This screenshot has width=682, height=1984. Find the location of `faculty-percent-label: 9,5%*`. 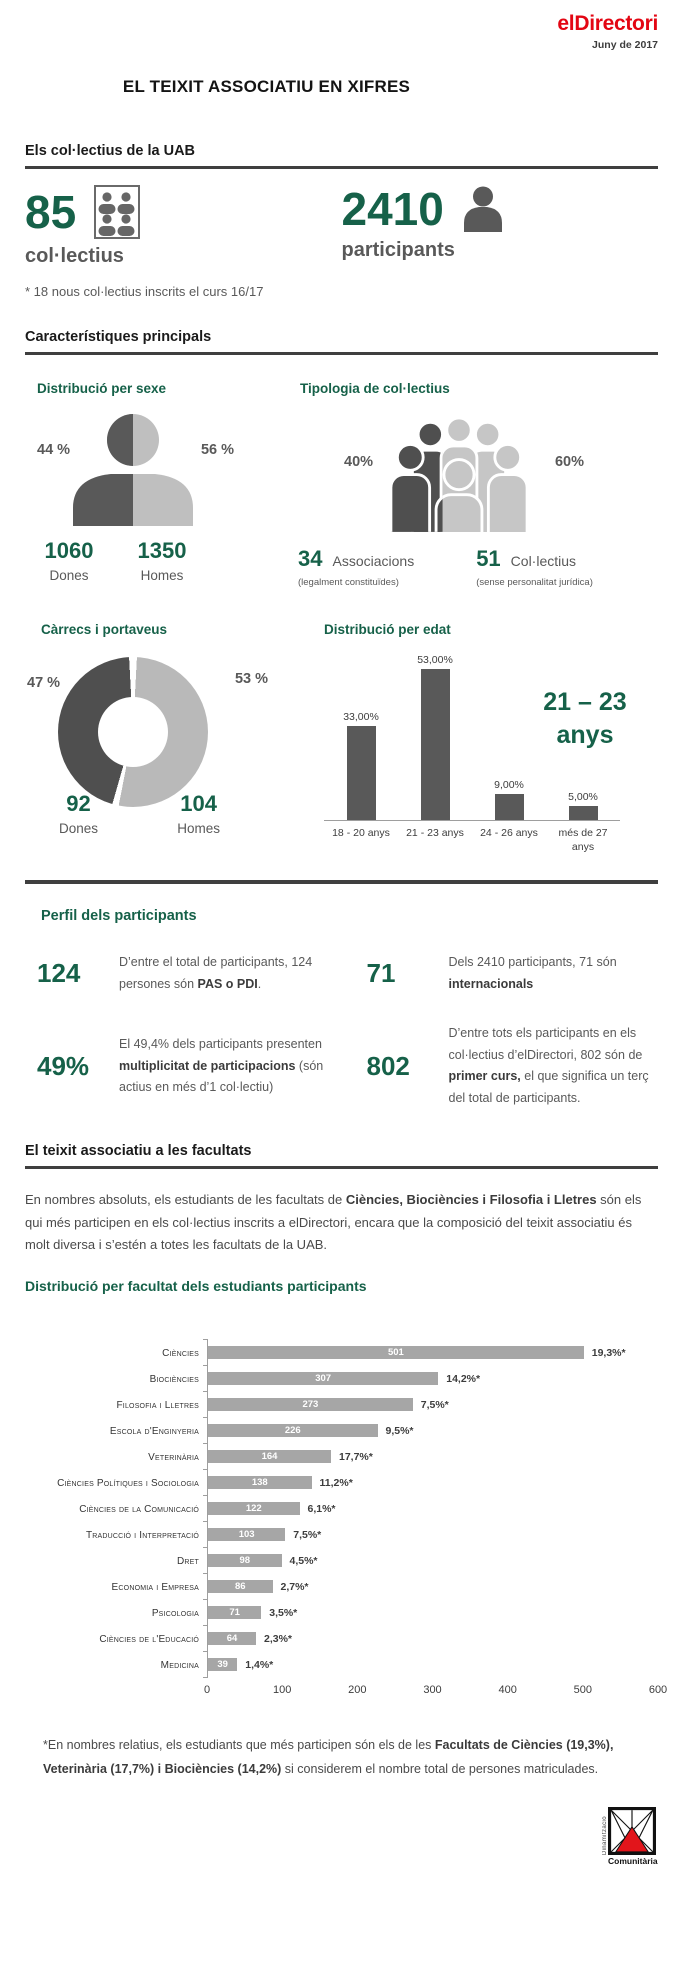

faculty-percent-label: 9,5%* is located at coordinates (399, 1431).